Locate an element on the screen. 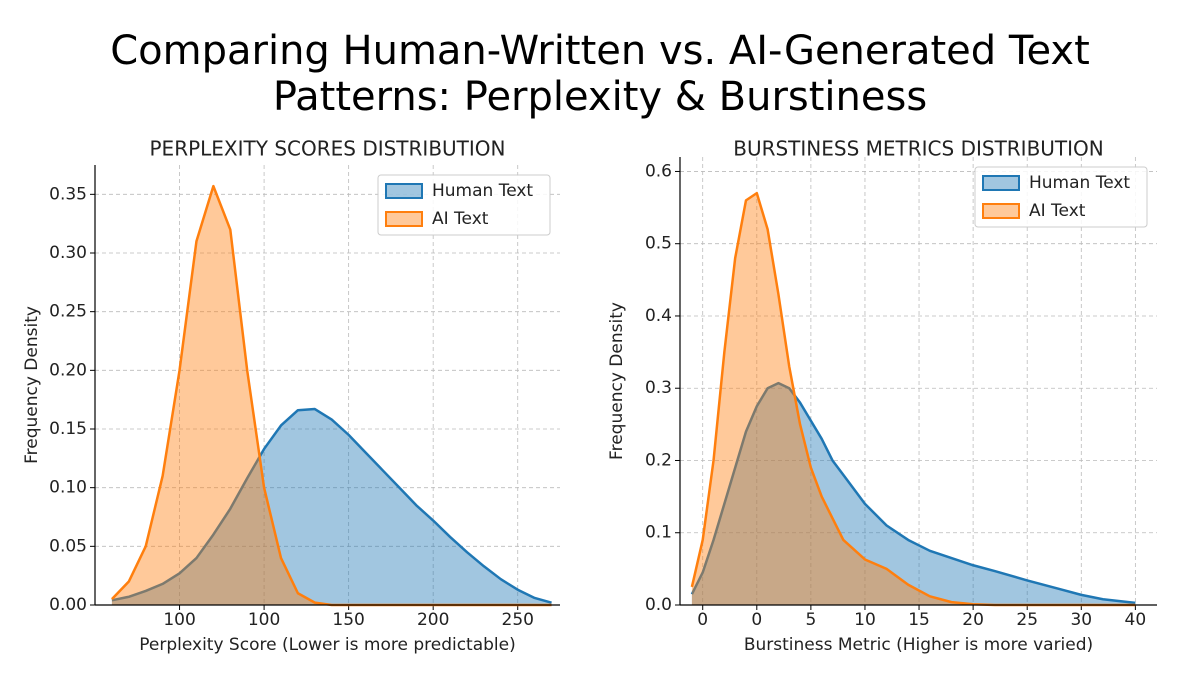  y-tick-label: 0.15 is located at coordinates (68, 429).